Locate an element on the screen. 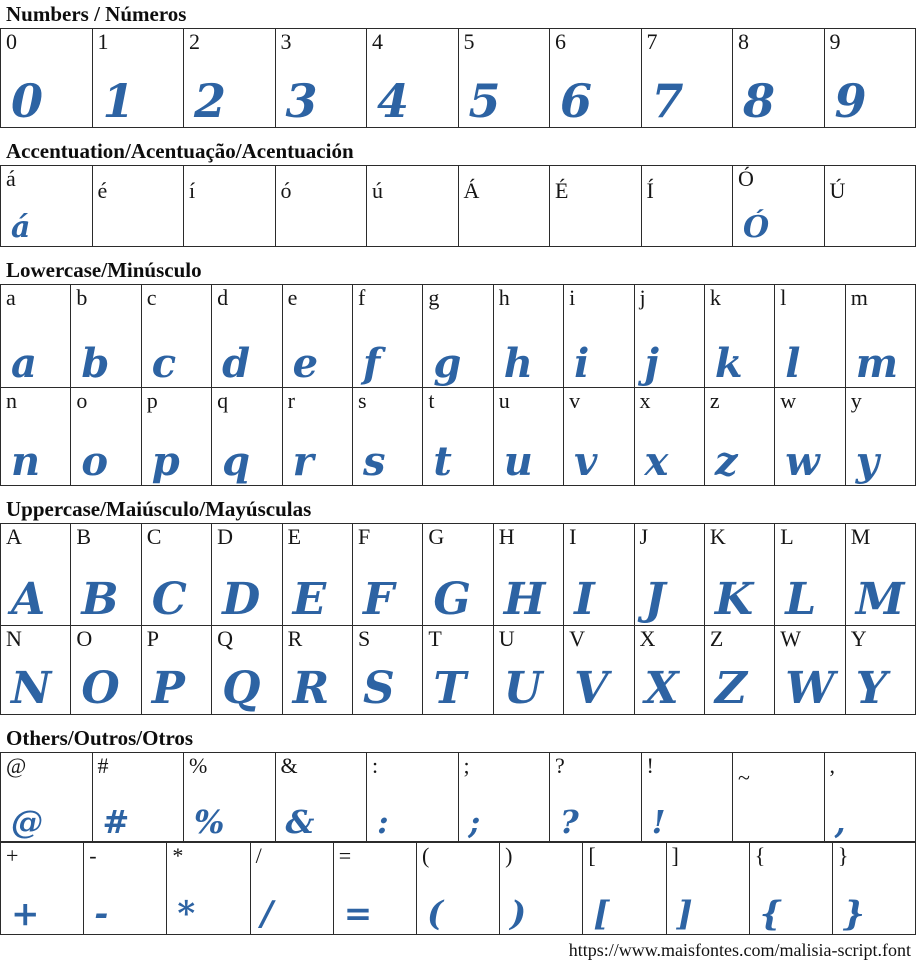 This screenshot has height=978, width=916. glyph-cell: // is located at coordinates (292, 889).